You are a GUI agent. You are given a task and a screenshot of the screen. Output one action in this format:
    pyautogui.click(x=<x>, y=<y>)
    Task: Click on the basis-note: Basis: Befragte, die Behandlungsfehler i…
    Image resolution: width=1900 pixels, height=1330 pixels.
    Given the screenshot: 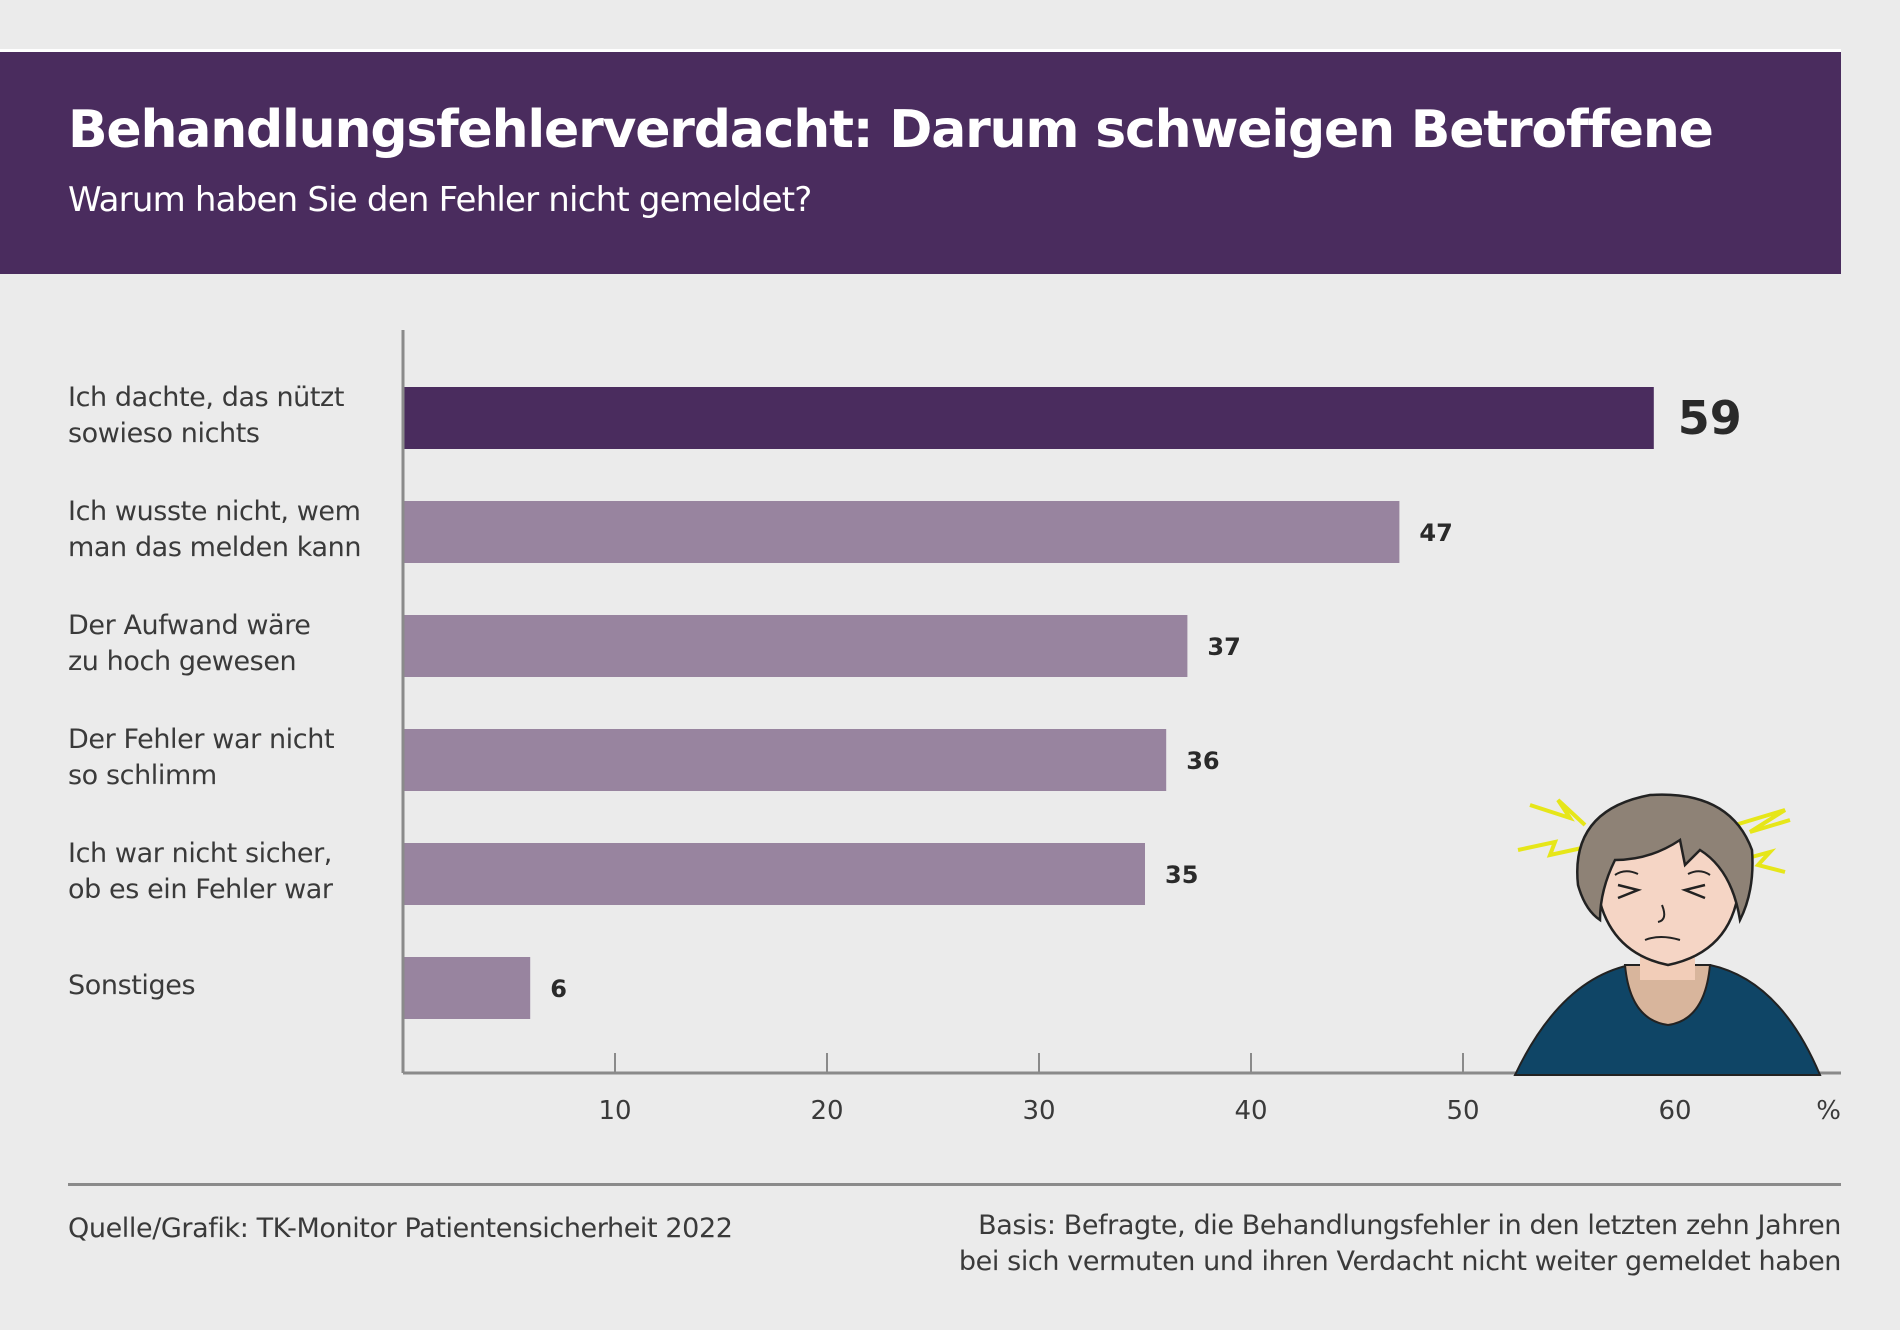 What is the action you would take?
    pyautogui.click(x=1399, y=1243)
    